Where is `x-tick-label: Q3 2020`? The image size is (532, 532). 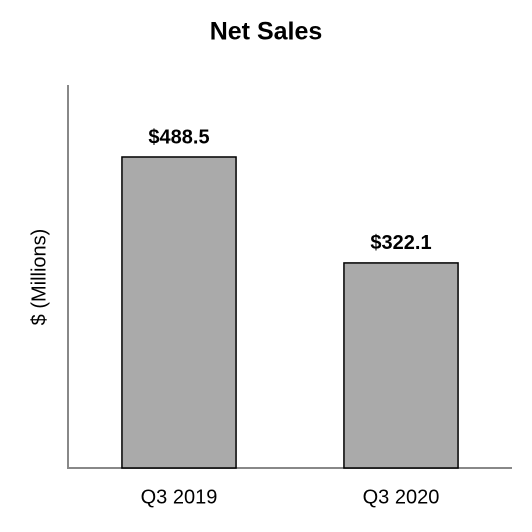 x-tick-label: Q3 2020 is located at coordinates (401, 497).